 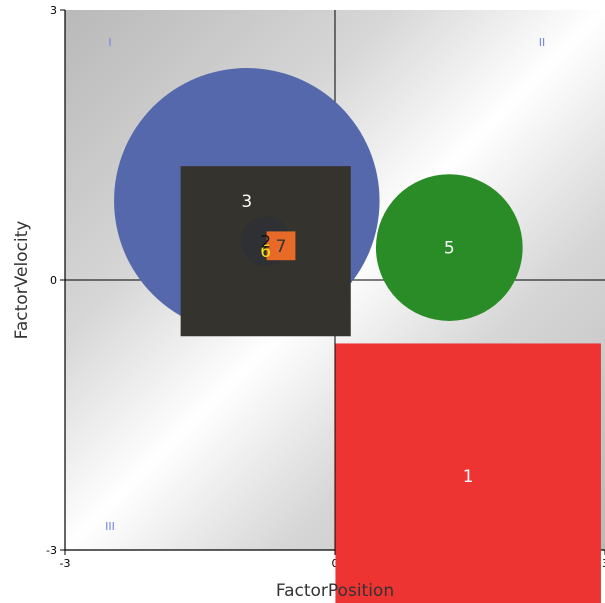 I want to click on x-tick-label: -3, so click(x=65, y=563).